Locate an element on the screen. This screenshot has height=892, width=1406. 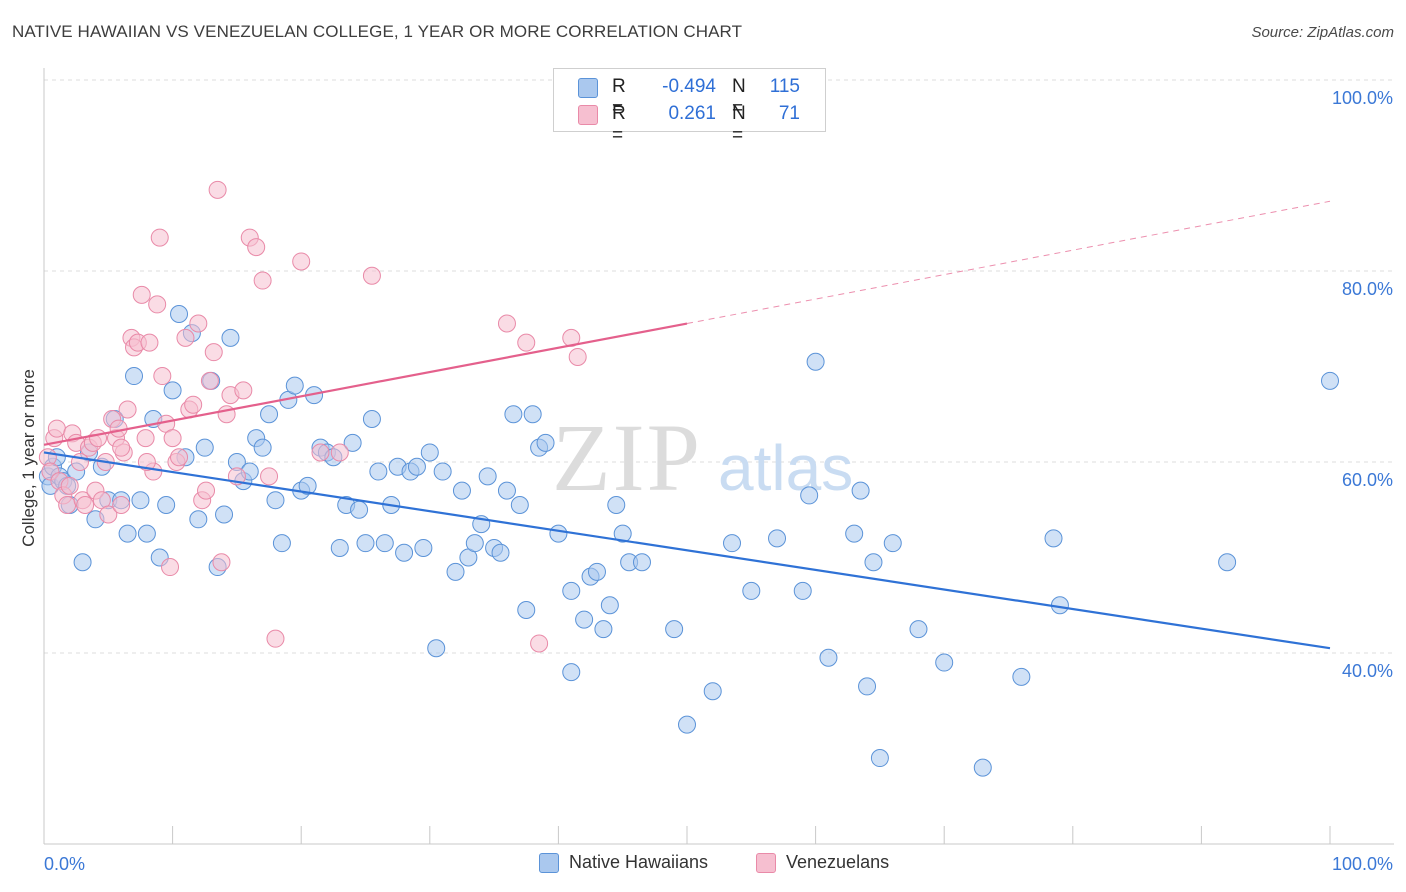
x-tick-label-max: 100.0% is located at coordinates (1362, 864).